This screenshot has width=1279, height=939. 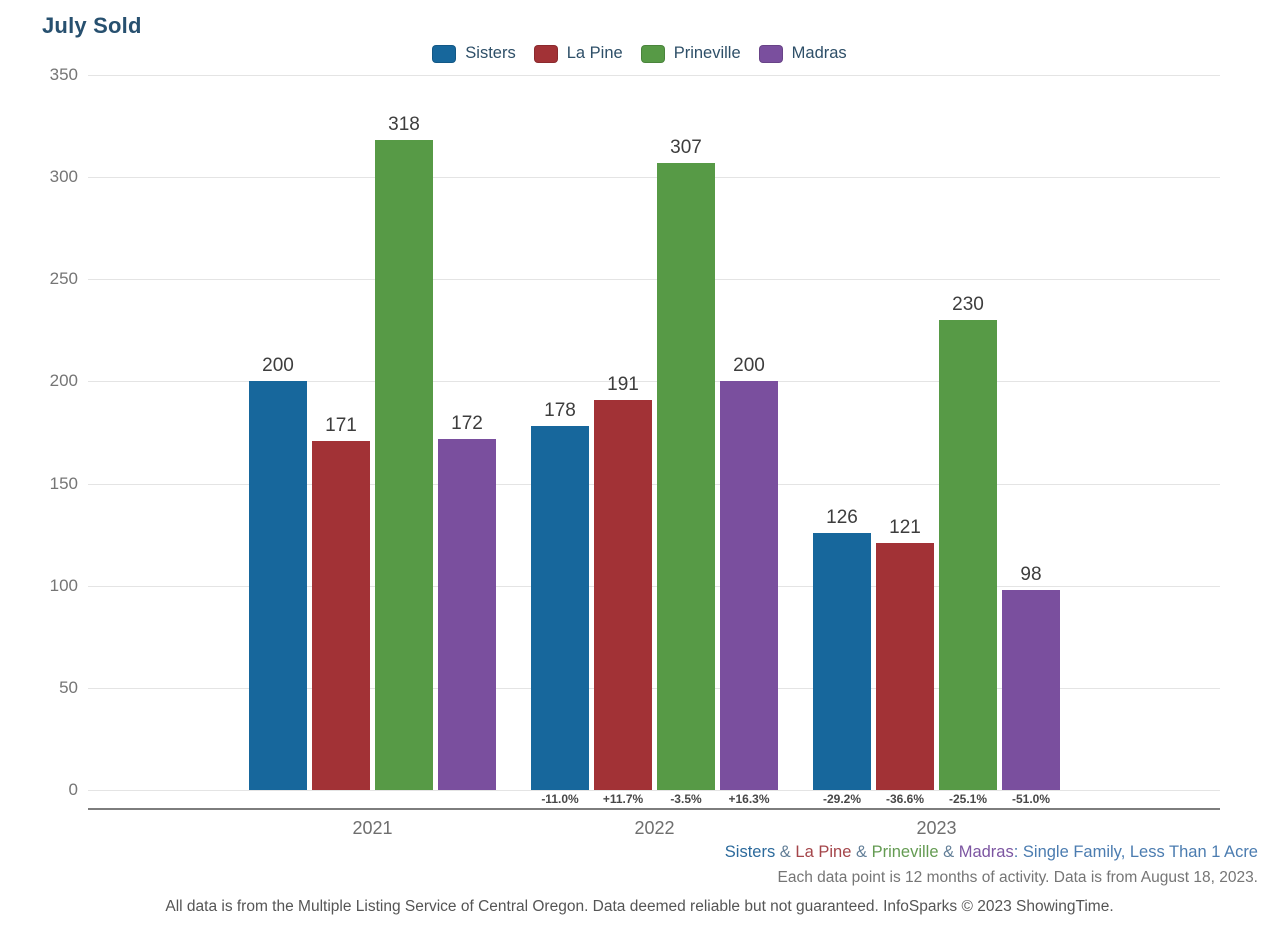 What do you see at coordinates (444, 53) in the screenshot?
I see `sisters-swatch-icon` at bounding box center [444, 53].